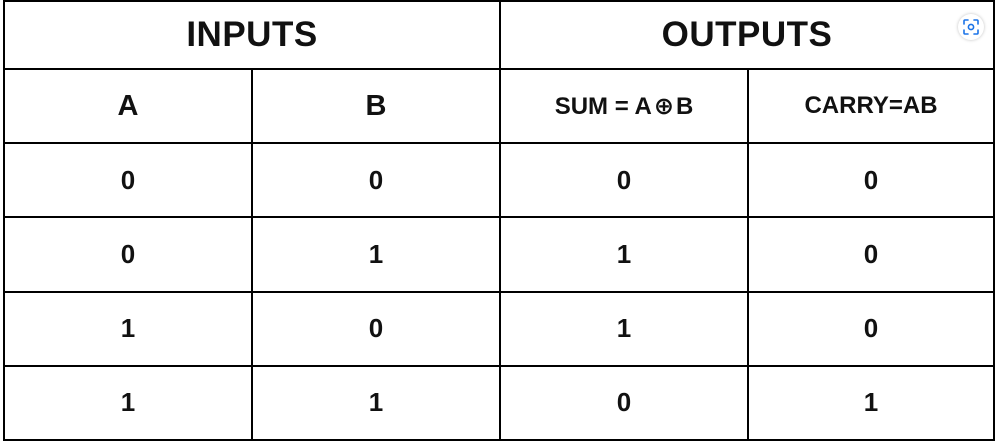 The width and height of the screenshot is (996, 442). I want to click on column-header-b: B, so click(376, 106).